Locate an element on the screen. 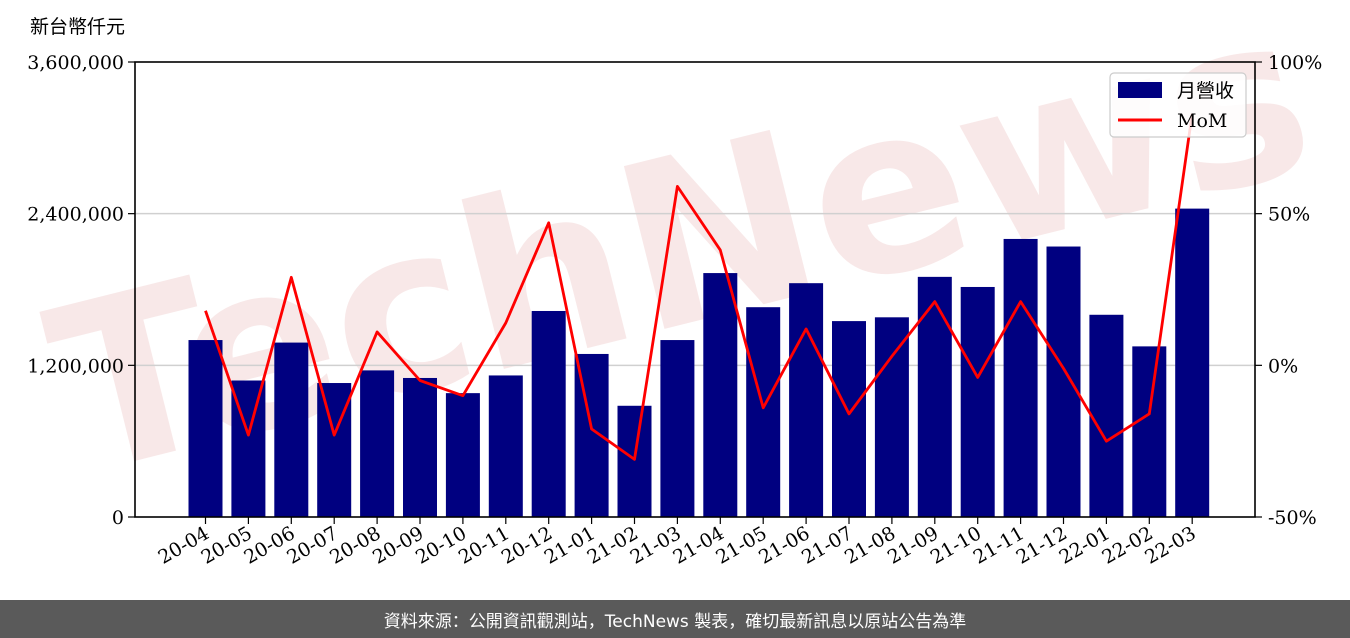 The height and width of the screenshot is (638, 1350). footer-text: 資料來源：公開資訊觀測站，TechNews 製表，確切最新訊息以原站公告為準 is located at coordinates (675, 621).